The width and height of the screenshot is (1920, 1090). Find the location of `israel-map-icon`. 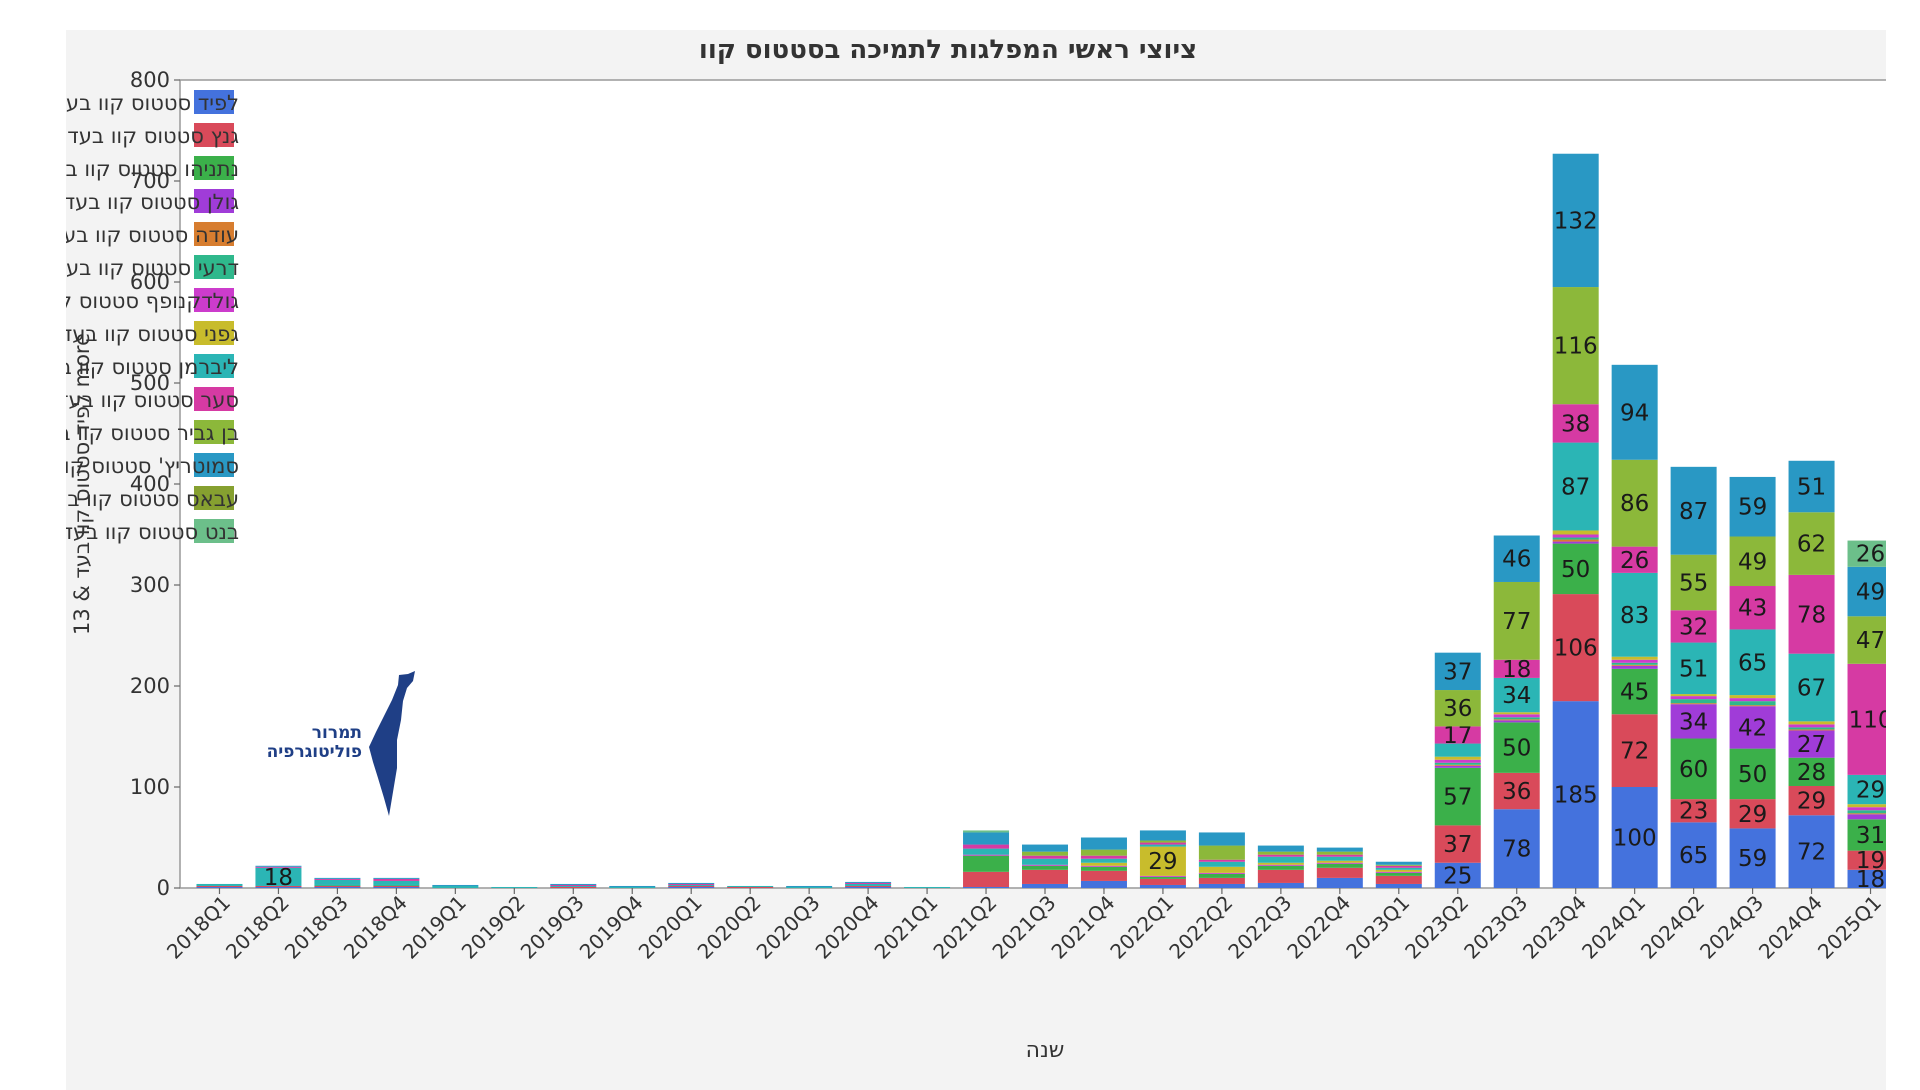

israel-map-icon is located at coordinates (392, 743).